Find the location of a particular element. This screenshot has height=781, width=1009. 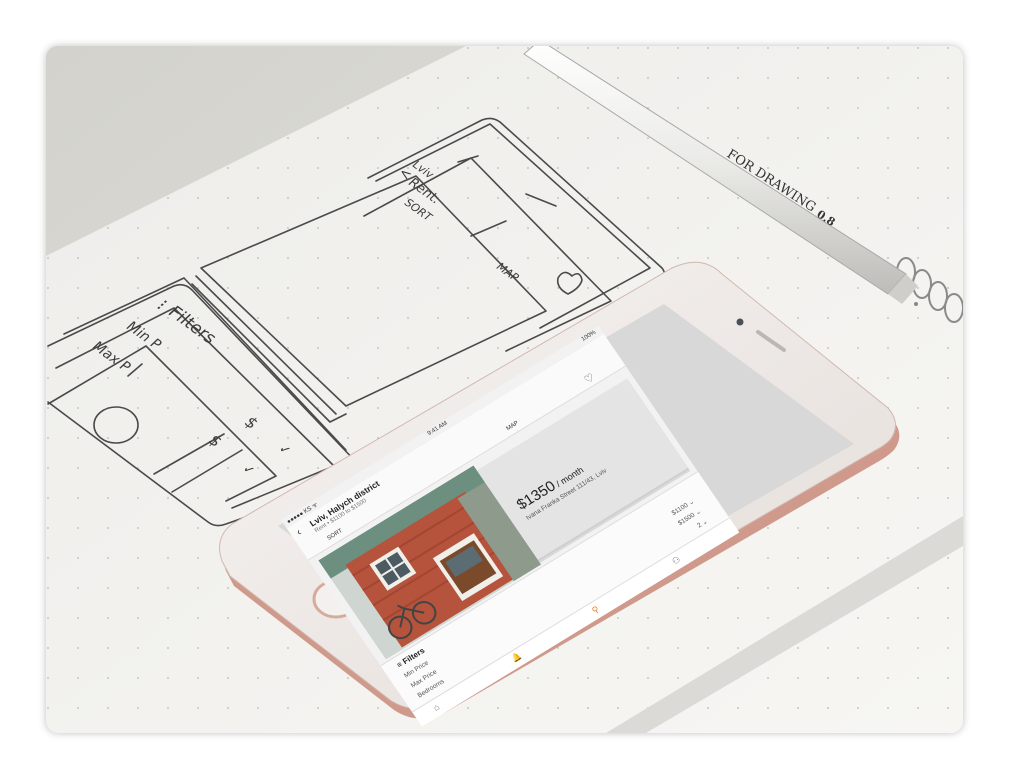

heart-icon: ♡ is located at coordinates (590, 379).